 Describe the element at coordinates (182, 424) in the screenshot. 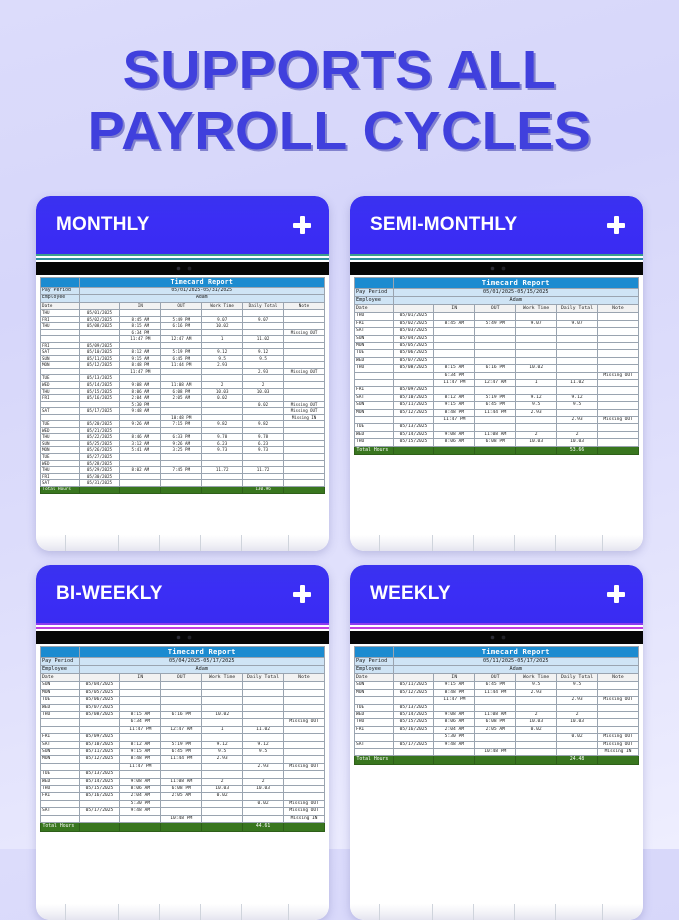

I see `table-row: TUE 05/20/2025 9:26 AM 7:15 PM 9.82 9.82` at that location.